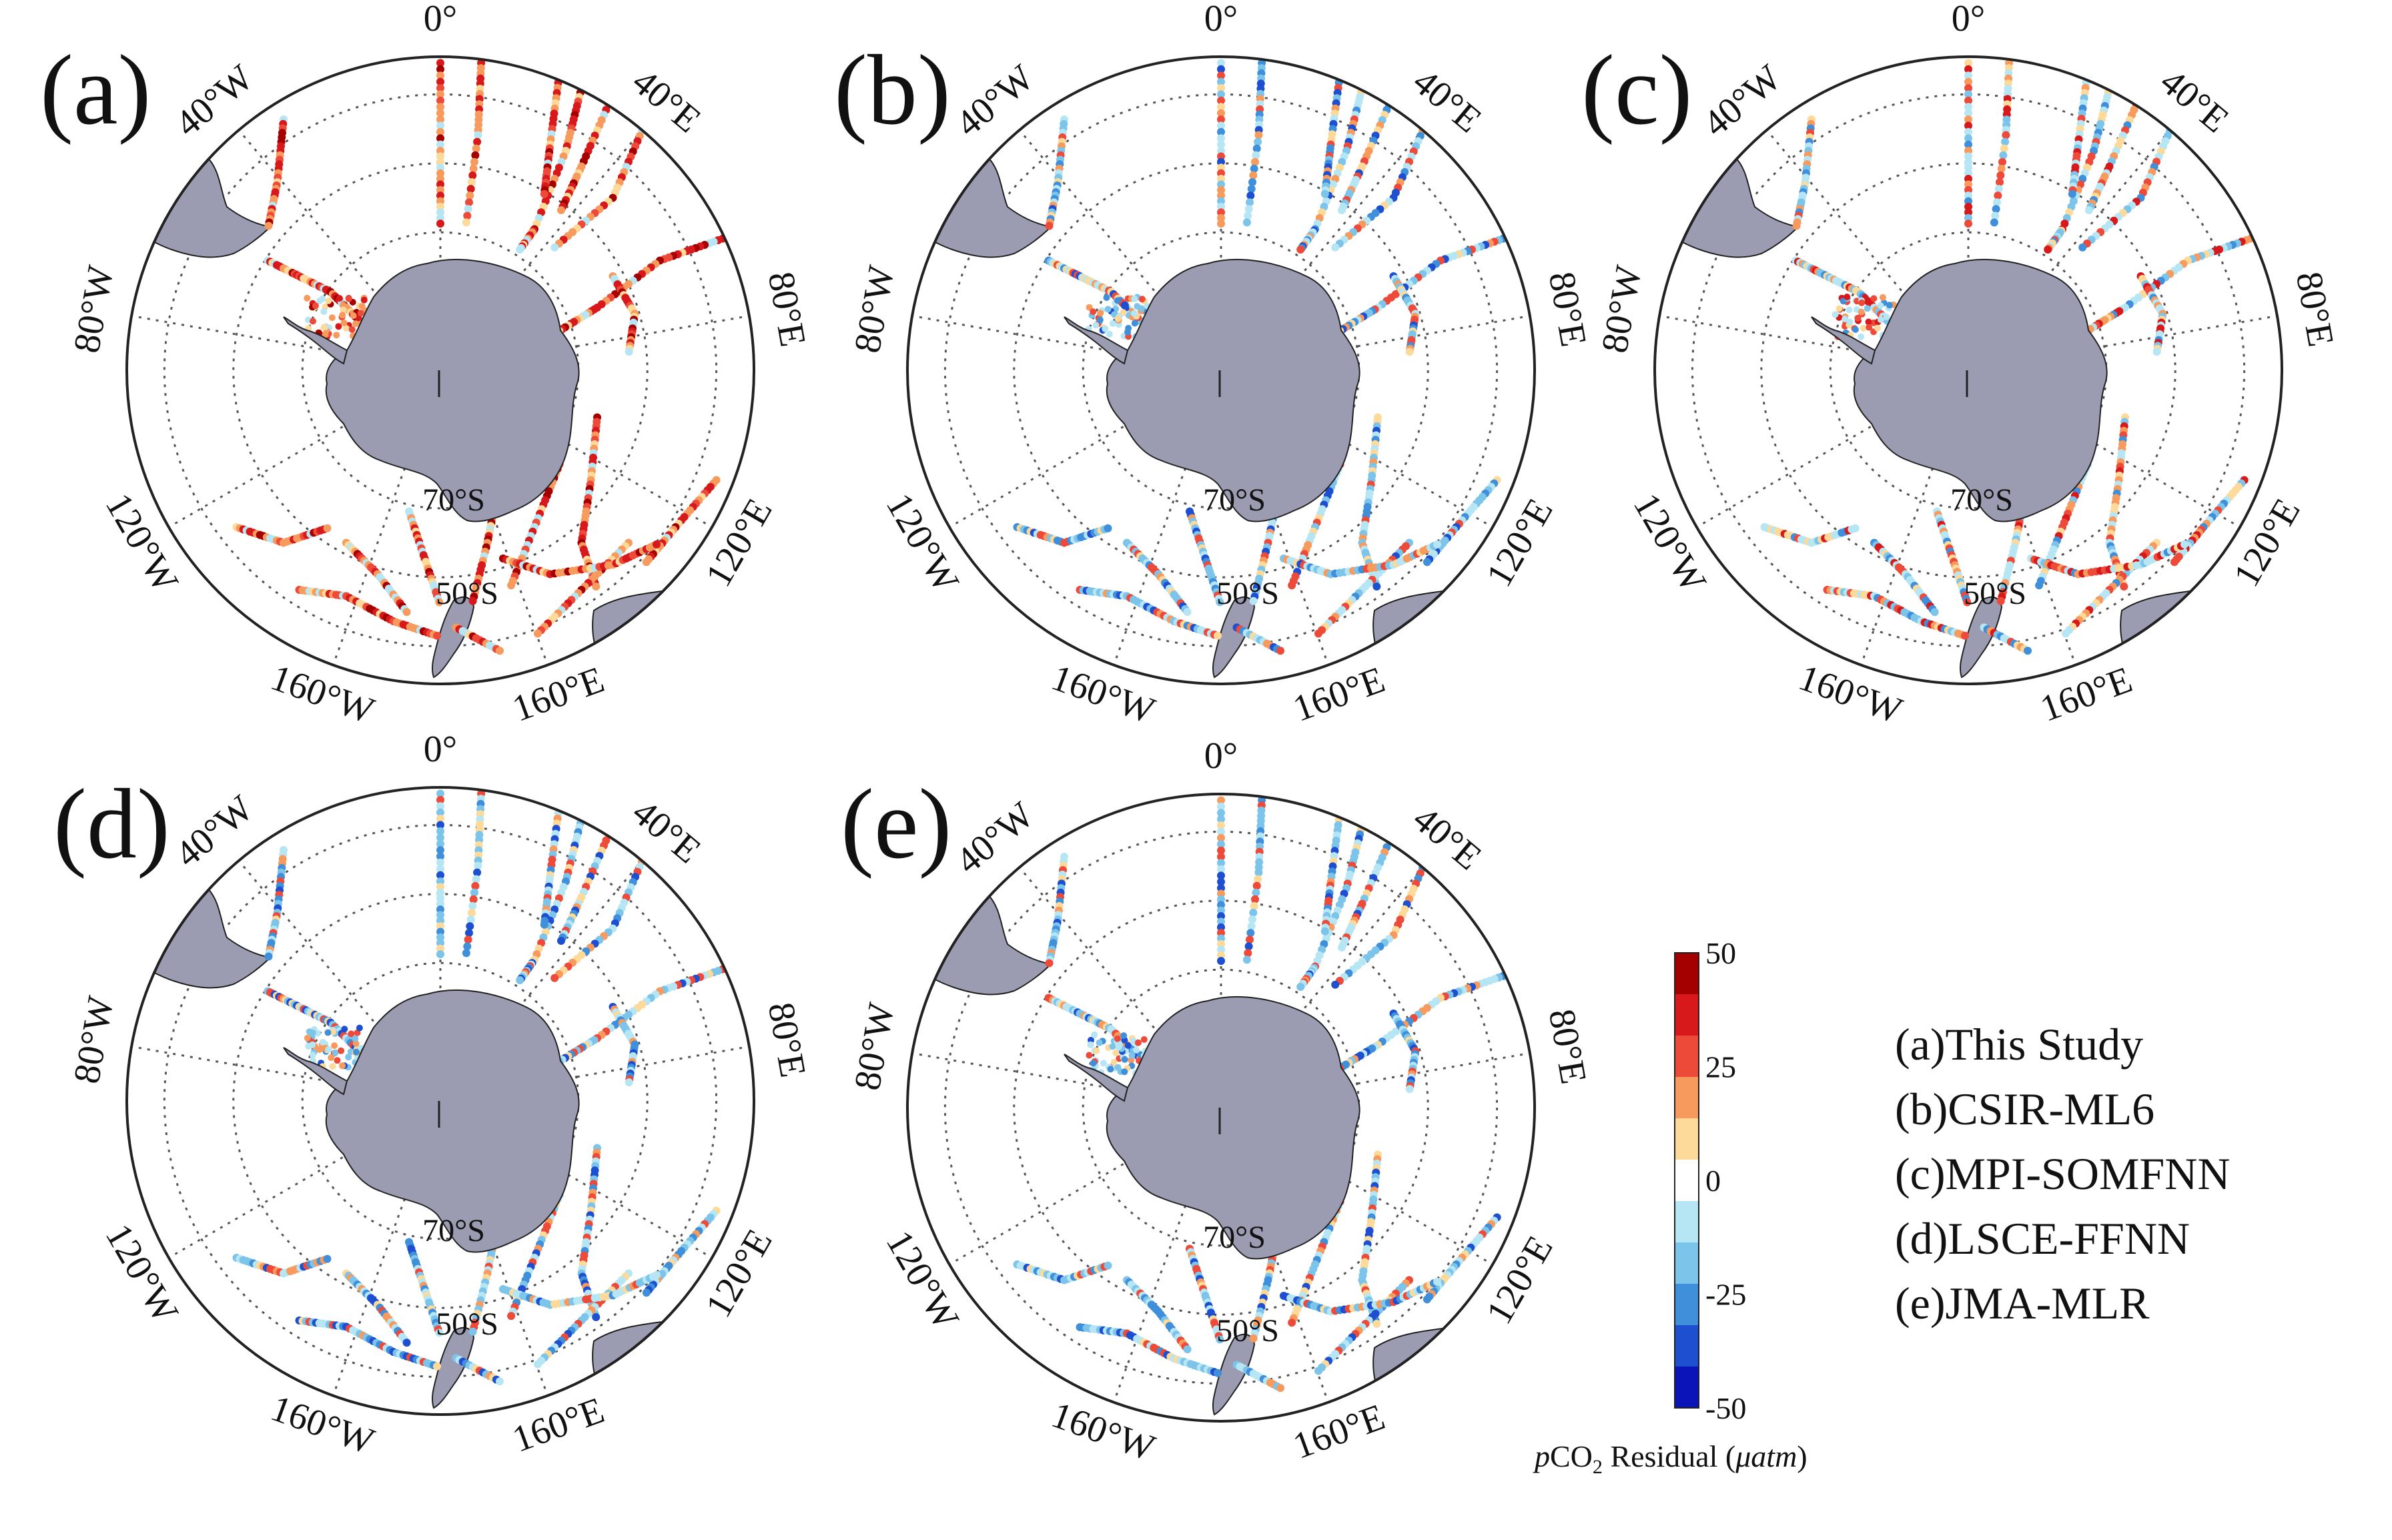 The width and height of the screenshot is (2392, 1540). What do you see at coordinates (1720, 1067) in the screenshot?
I see `colorbar-tick-label: 25` at bounding box center [1720, 1067].